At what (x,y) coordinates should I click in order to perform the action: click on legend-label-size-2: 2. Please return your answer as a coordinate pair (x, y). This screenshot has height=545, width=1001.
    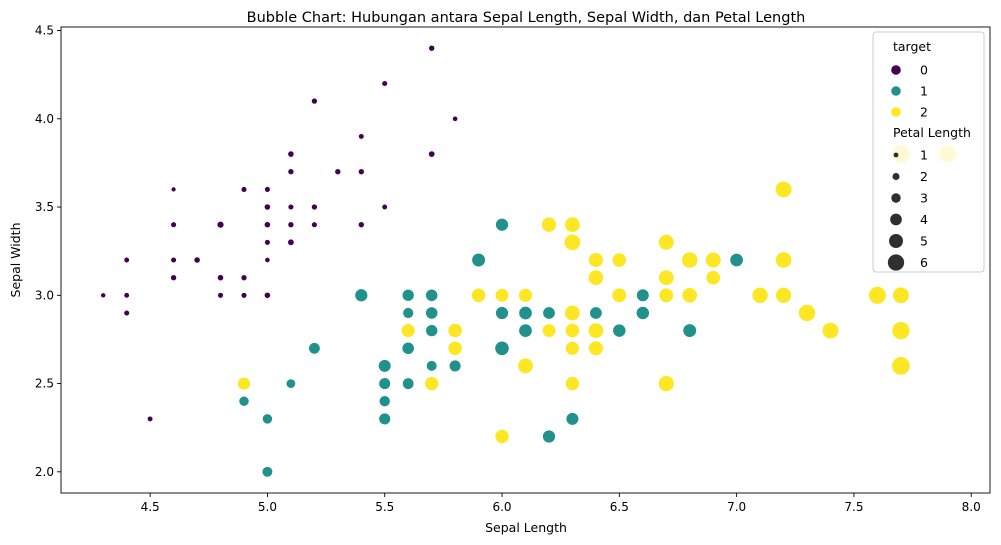
    Looking at the image, I should click on (924, 176).